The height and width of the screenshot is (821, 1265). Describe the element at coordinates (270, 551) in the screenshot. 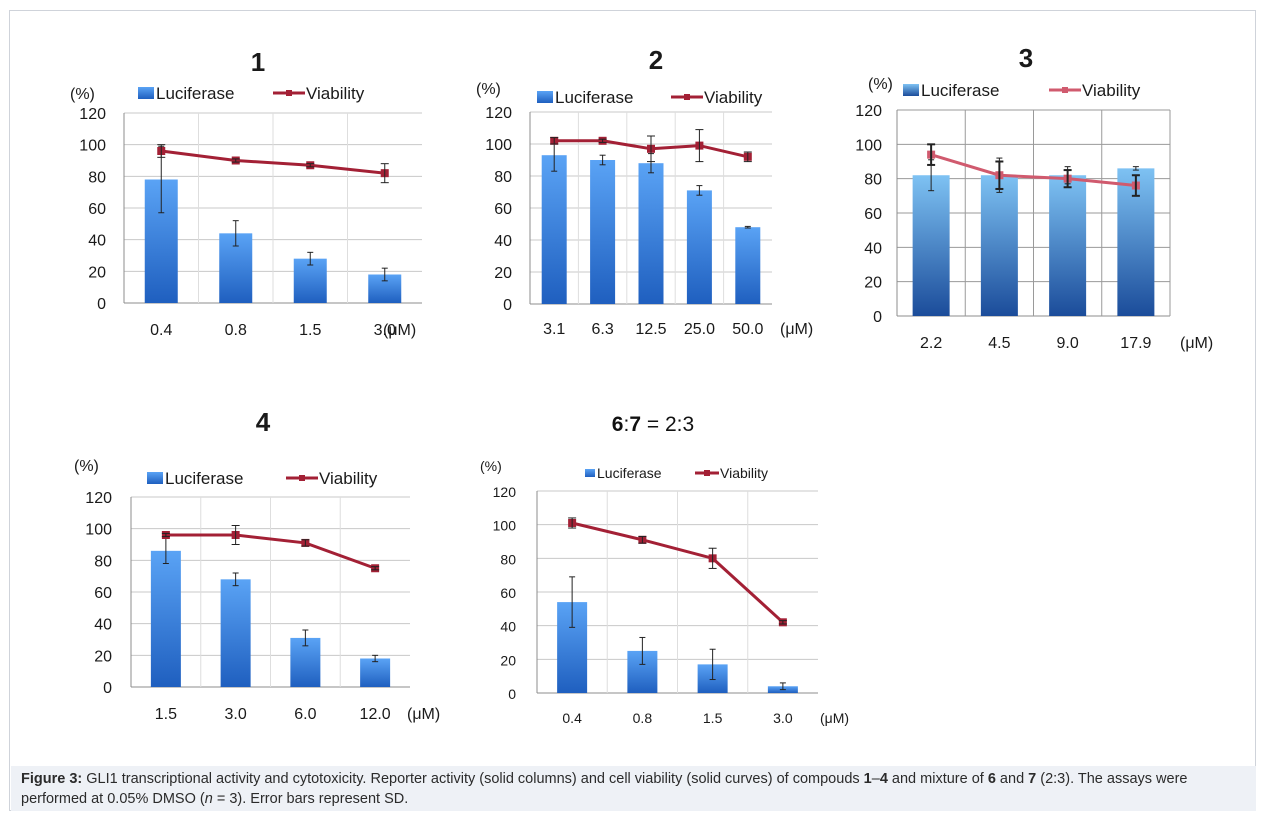

I see `chart-4-viability-line` at that location.